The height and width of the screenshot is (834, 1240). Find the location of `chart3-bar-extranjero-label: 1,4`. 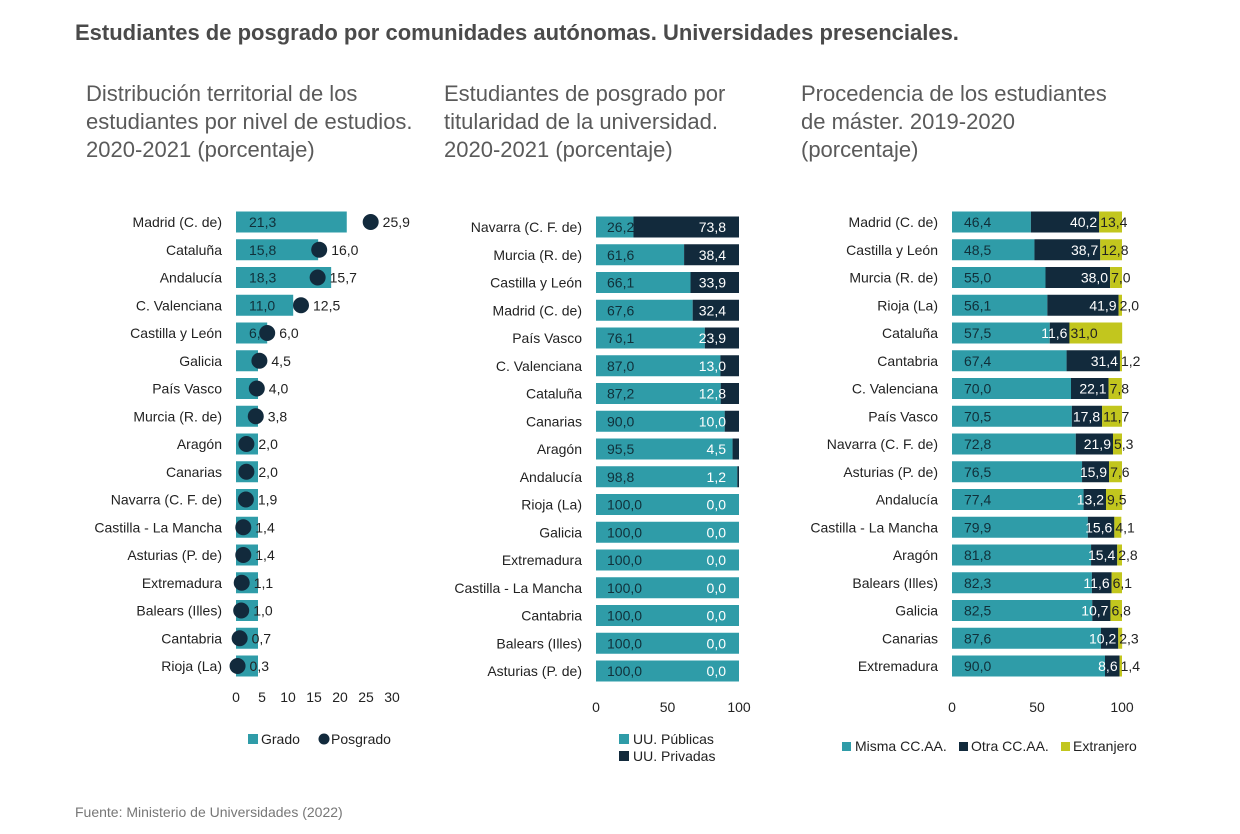

chart3-bar-extranjero-label: 1,4 is located at coordinates (1131, 666).